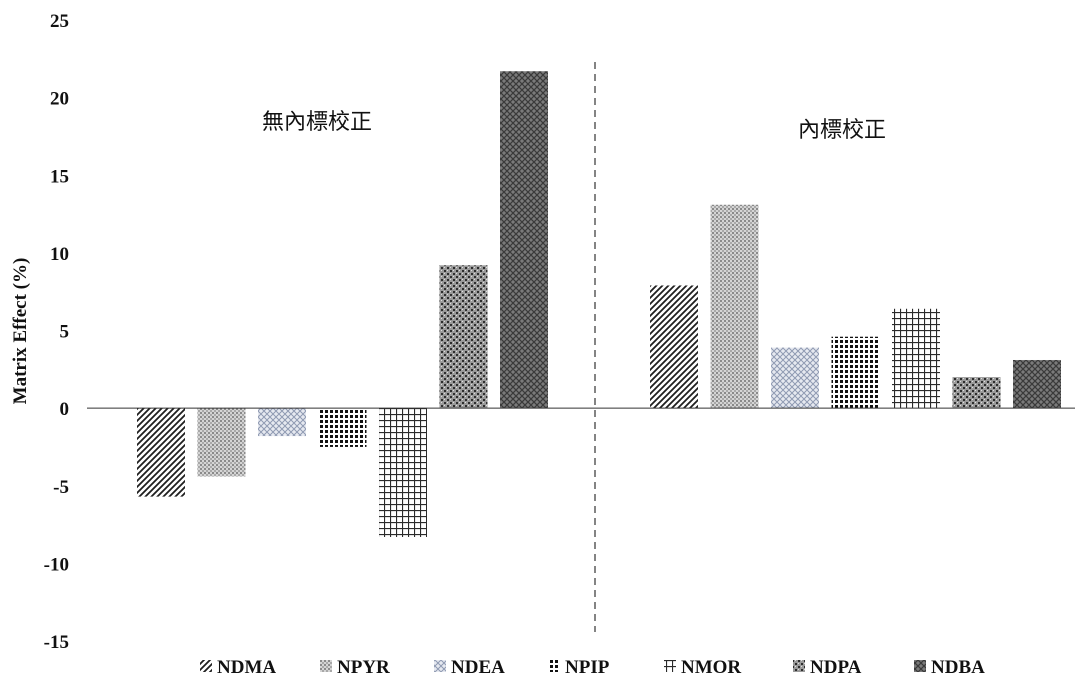 This screenshot has height=690, width=1076. What do you see at coordinates (56, 332) in the screenshot?
I see `y-axis-ticks: 25 20 15 10 5 0 -5 -10 -15` at bounding box center [56, 332].